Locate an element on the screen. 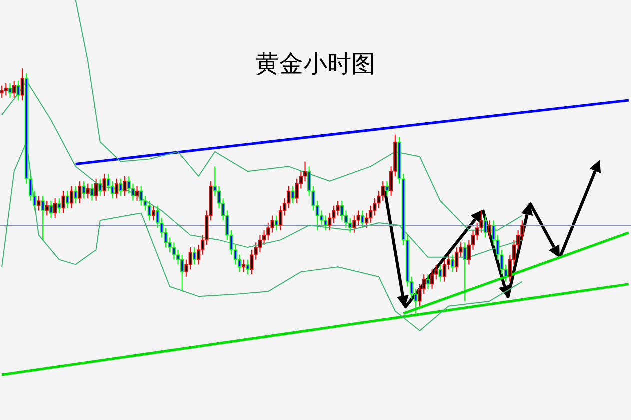  chart-title: 黄金小时图 is located at coordinates (315, 64).